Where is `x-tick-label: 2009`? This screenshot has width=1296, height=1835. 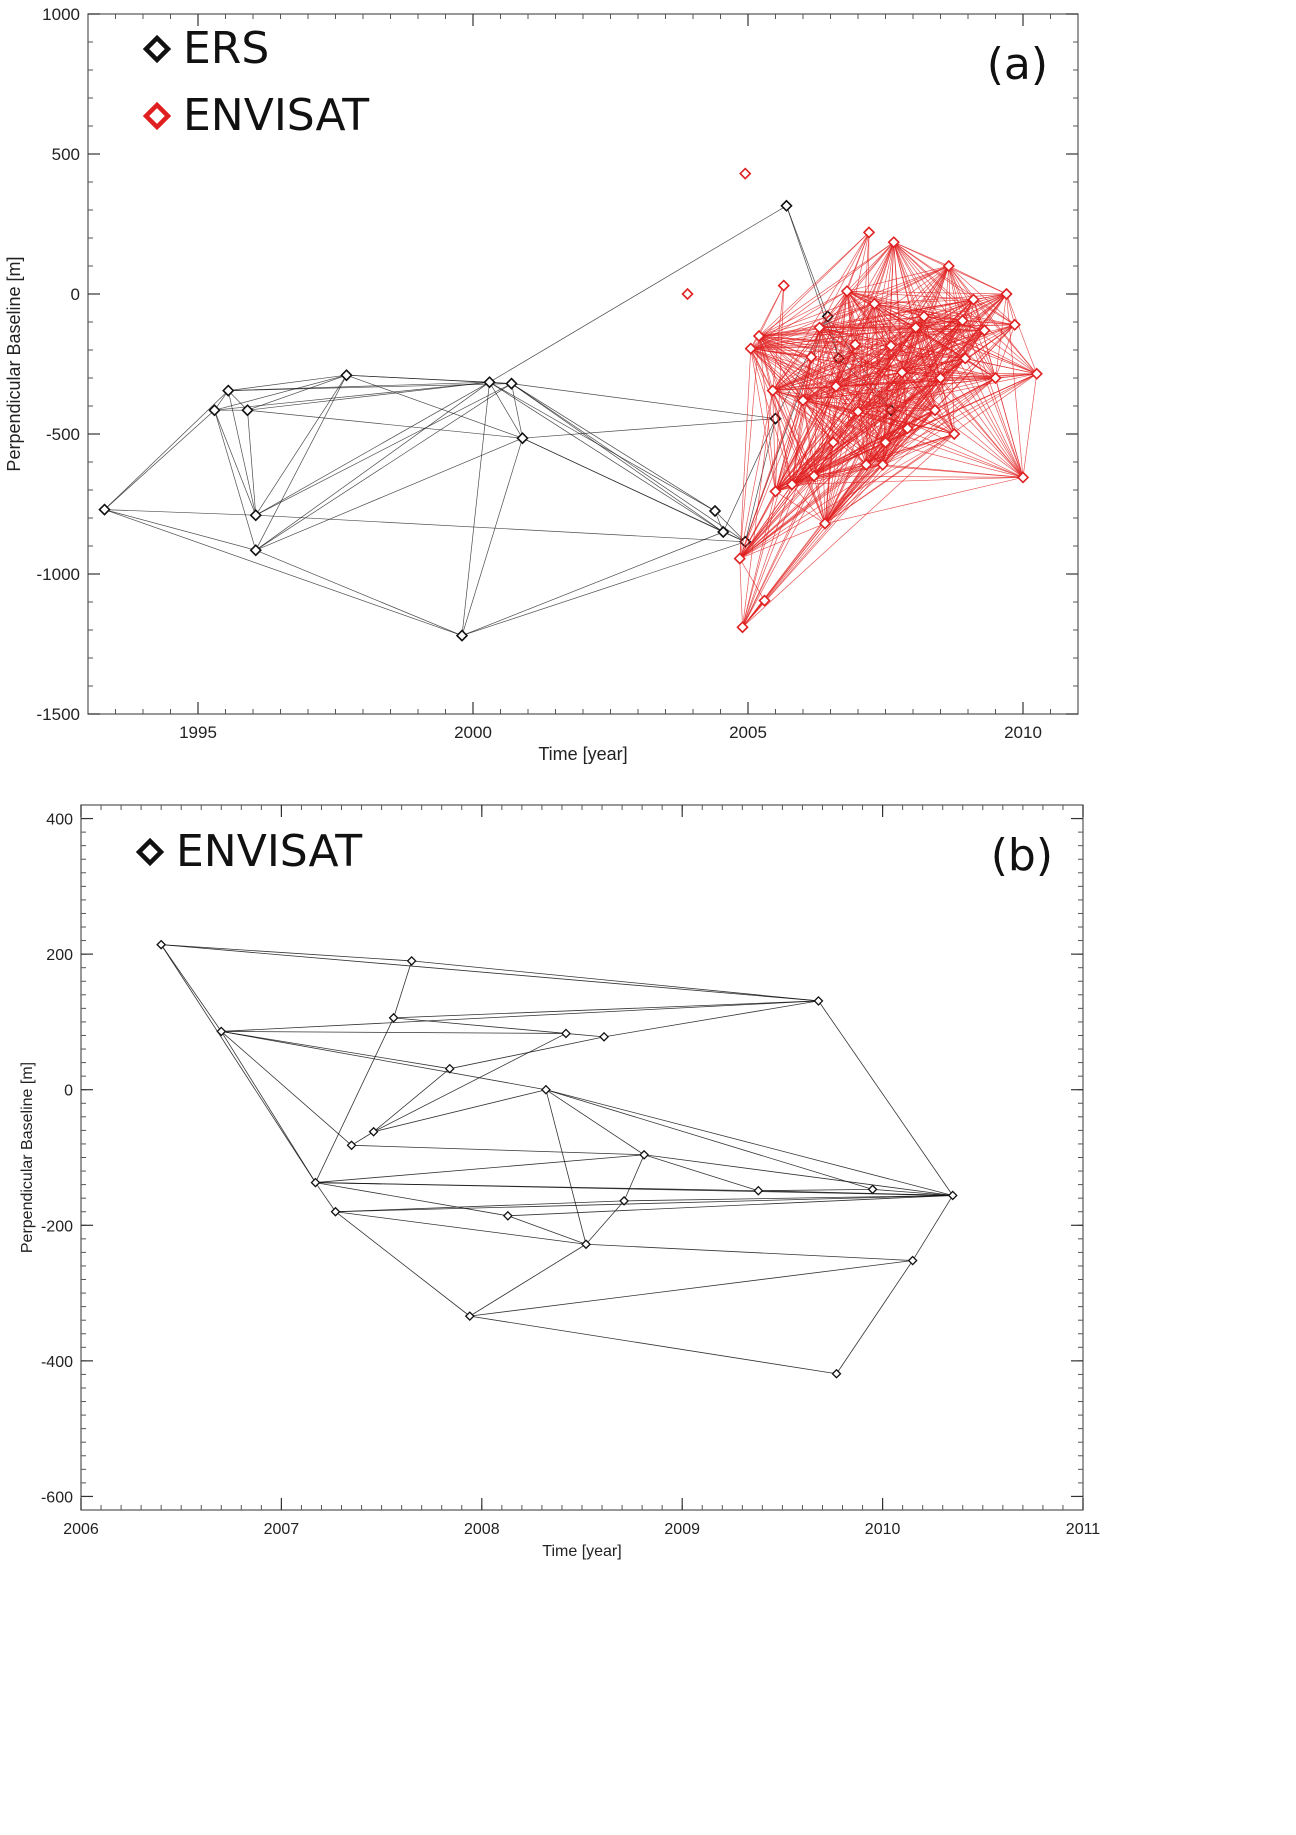
x-tick-label: 2009 is located at coordinates (682, 1529).